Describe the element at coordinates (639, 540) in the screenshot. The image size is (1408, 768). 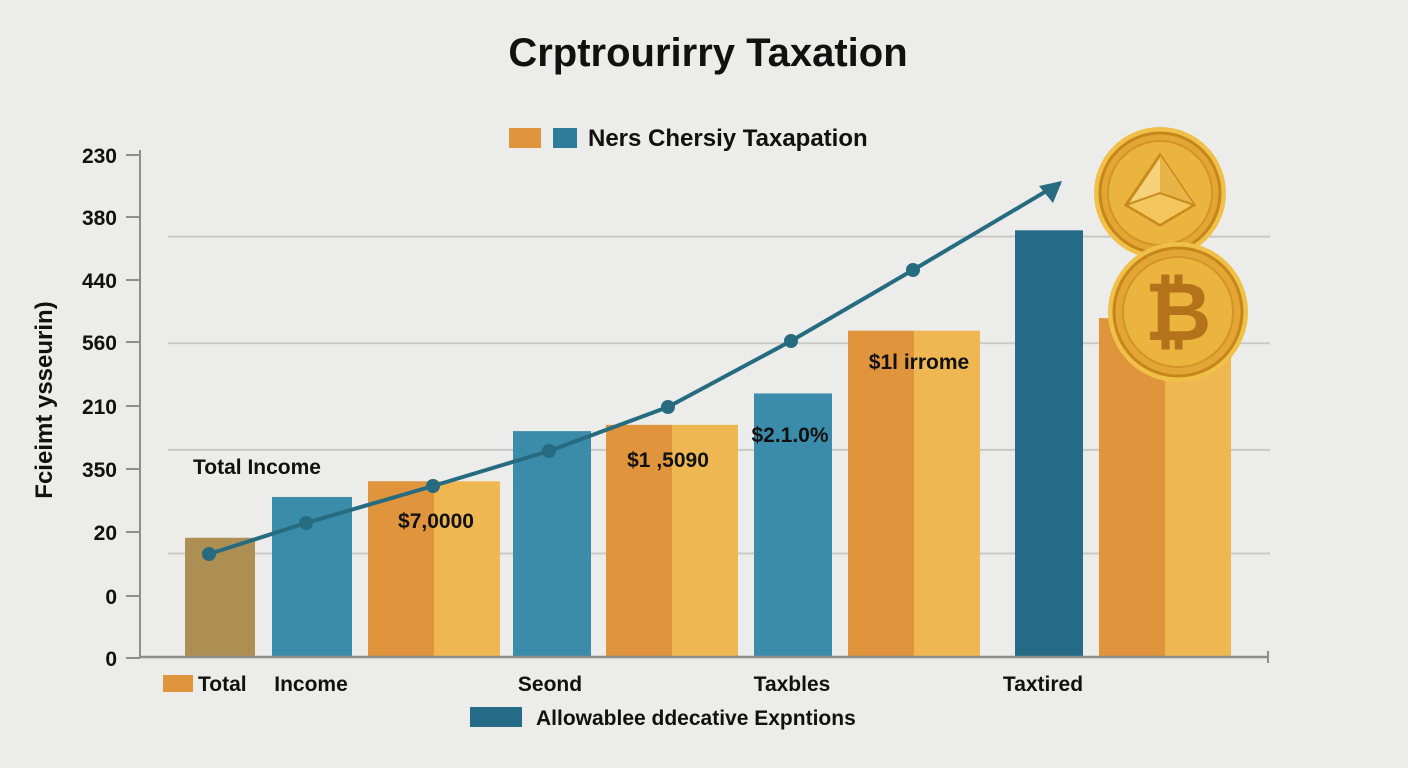
I see `bar-5-left` at that location.